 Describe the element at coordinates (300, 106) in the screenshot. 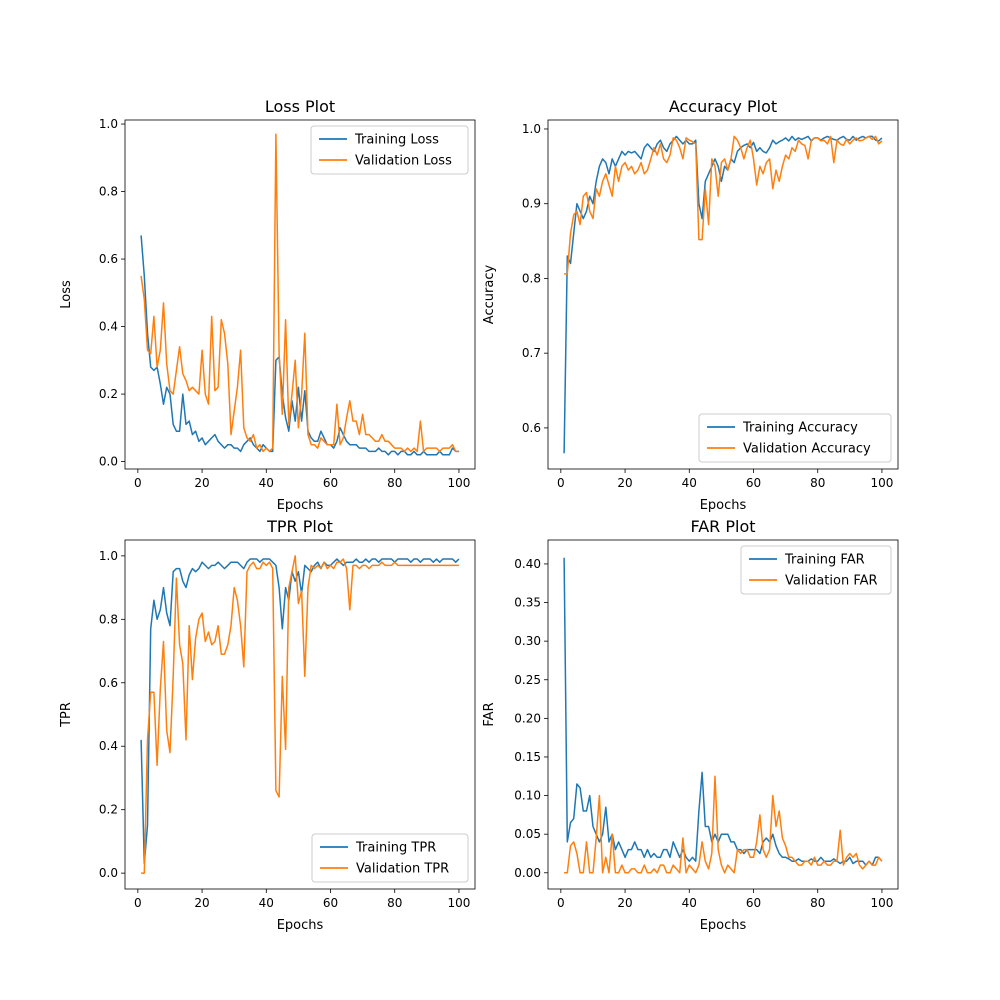

I see `plot-title: Loss Plot` at that location.